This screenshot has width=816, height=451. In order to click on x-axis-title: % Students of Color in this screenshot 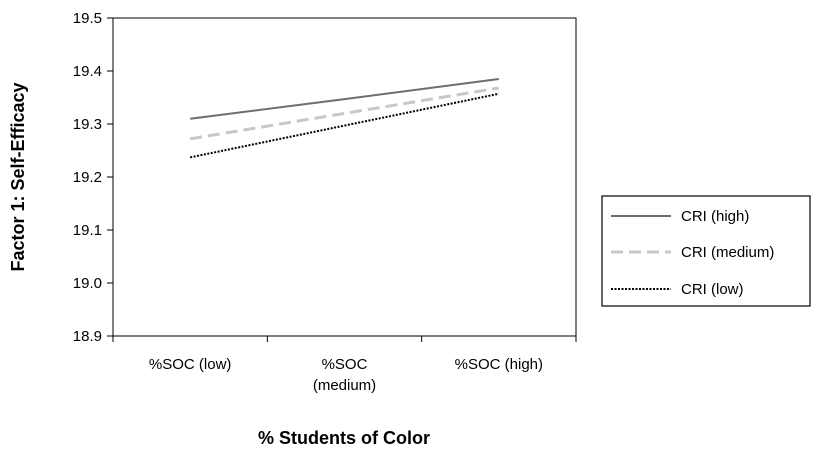, I will do `click(344, 438)`.